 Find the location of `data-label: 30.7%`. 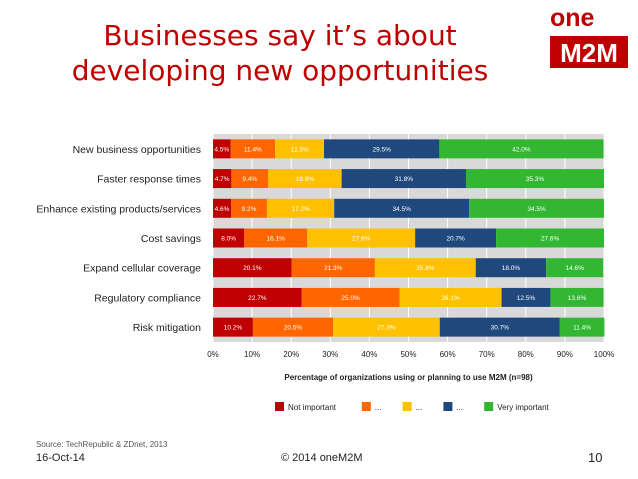

data-label: 30.7% is located at coordinates (500, 328).